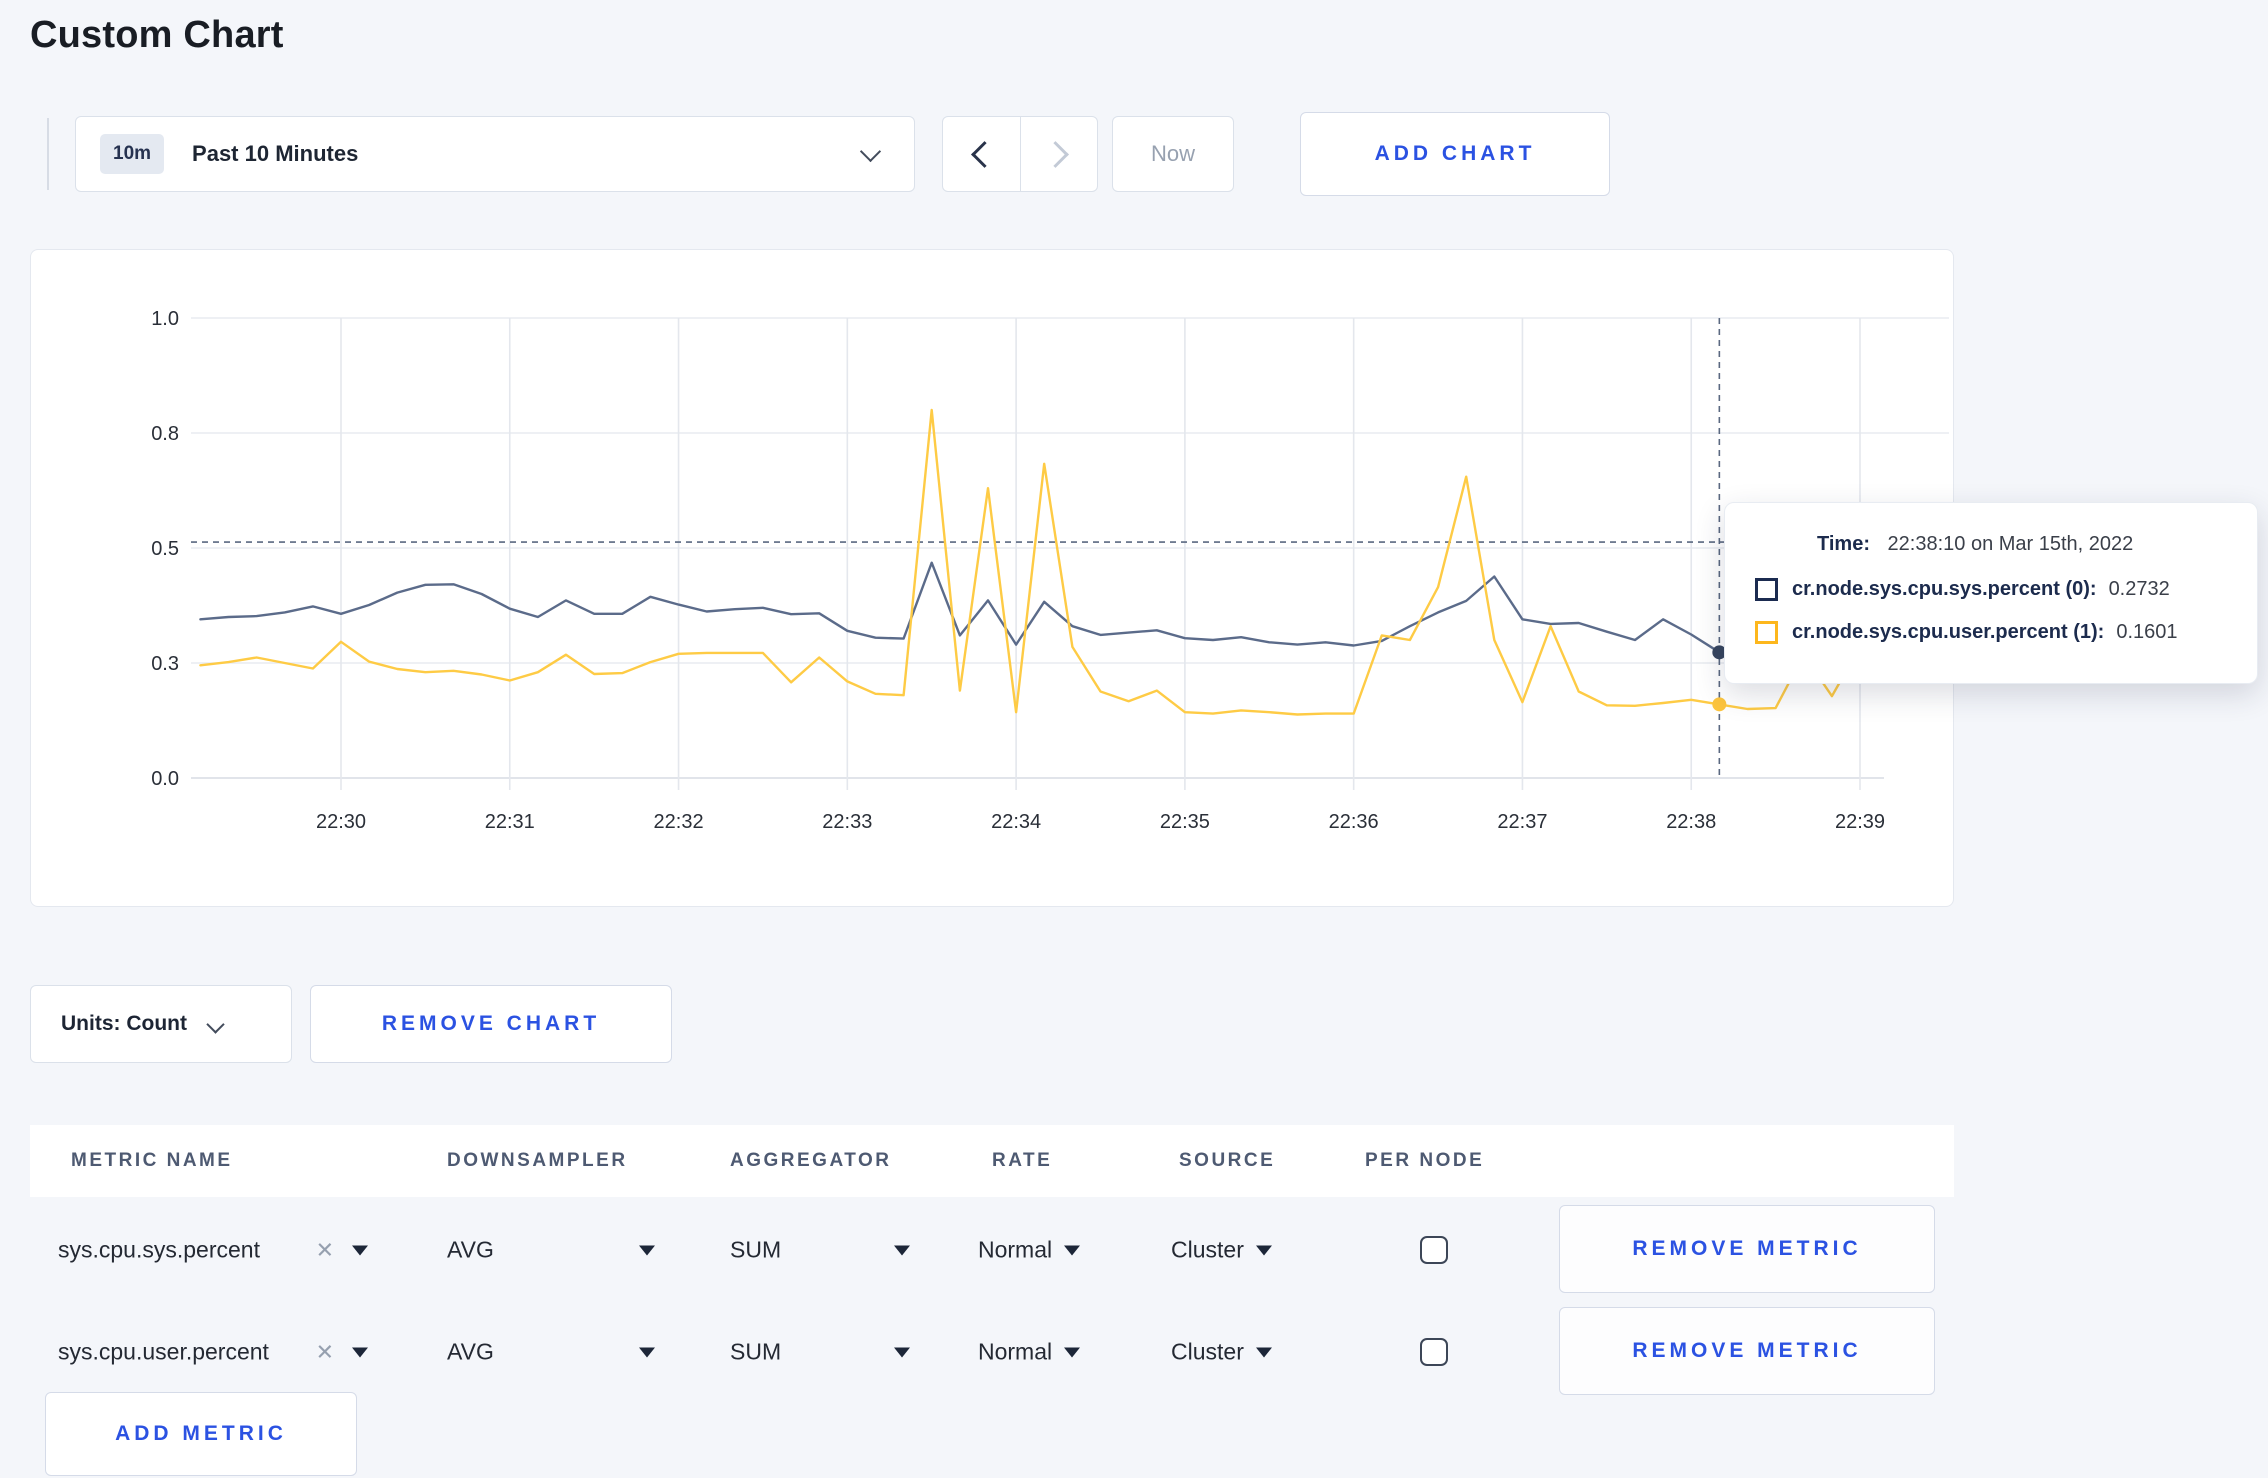 This screenshot has width=2268, height=1478. I want to click on tooltip-series-name: cr.node.sys.cpu.user.percent (1):, so click(1948, 632).